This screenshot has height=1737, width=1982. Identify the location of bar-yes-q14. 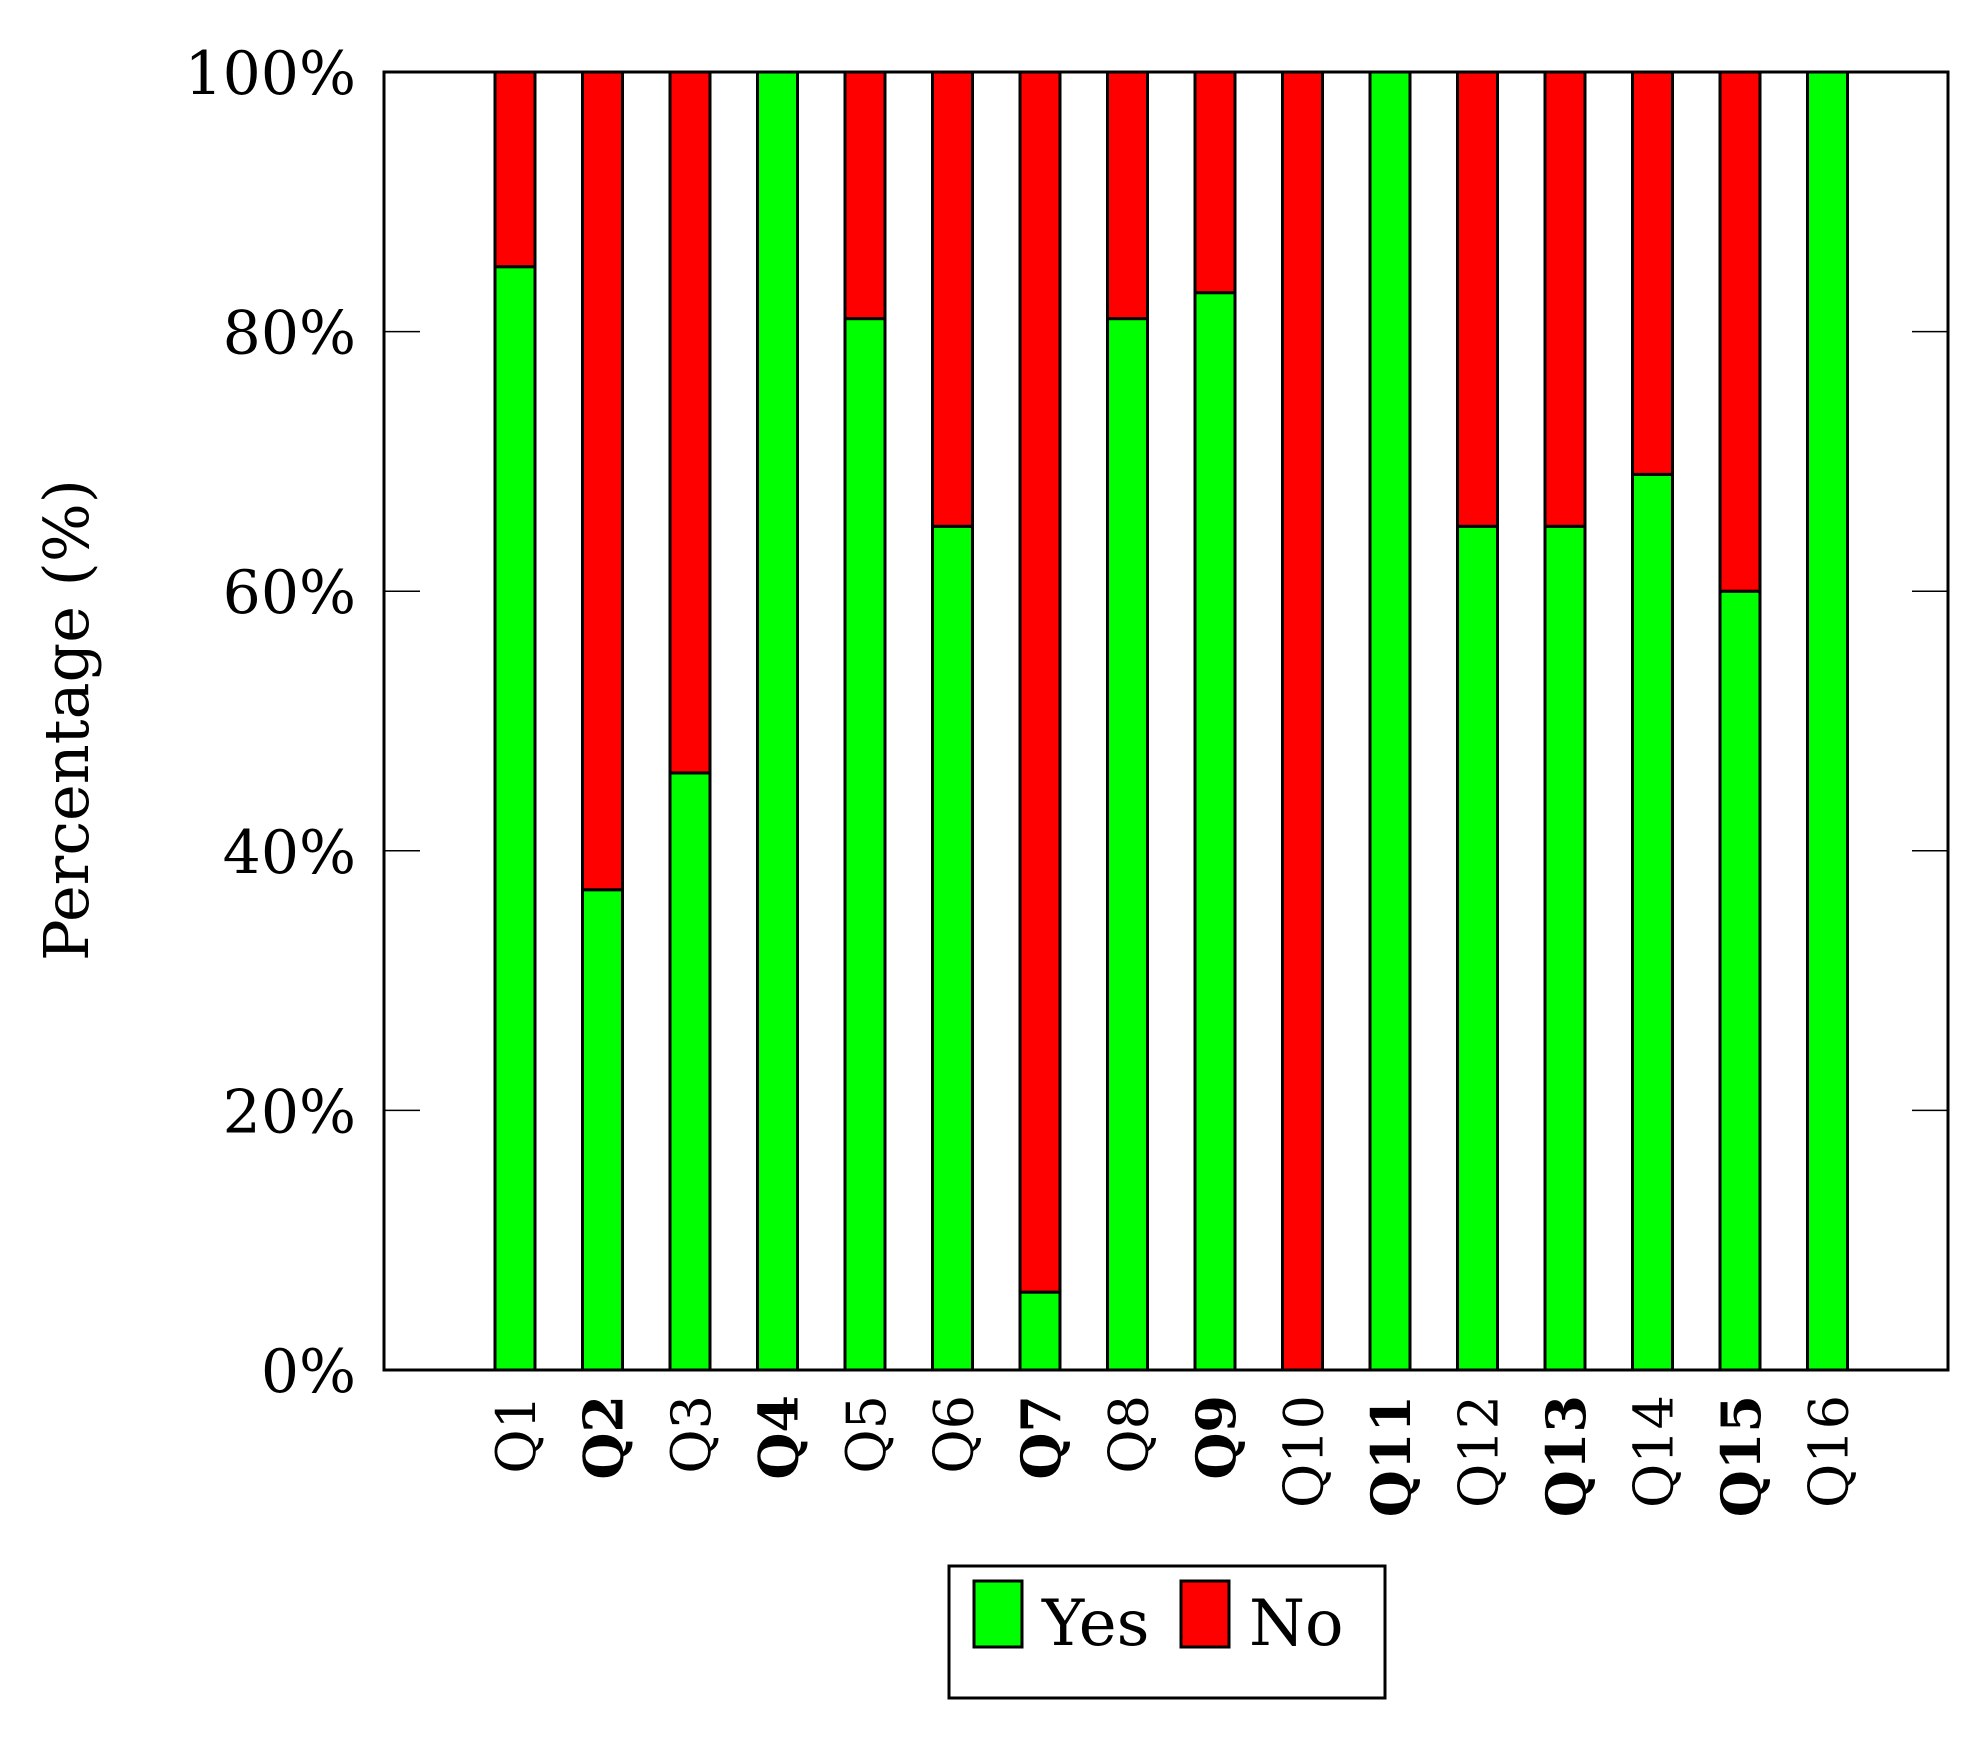
(1652, 922).